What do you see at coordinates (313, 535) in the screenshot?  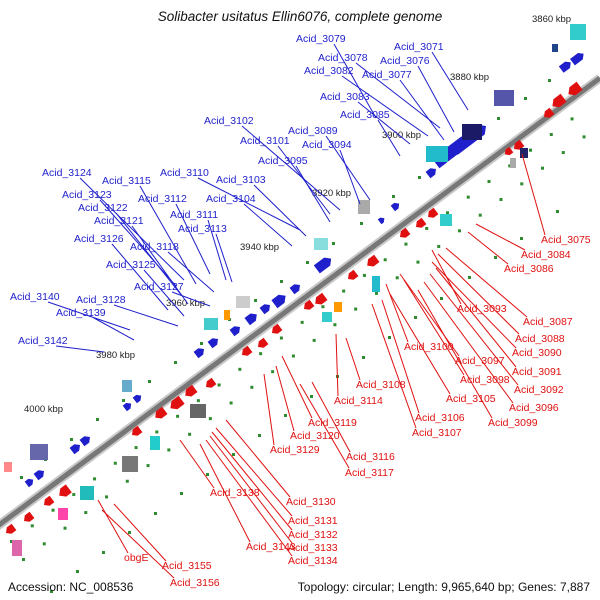 I see `gene-label: Acid_3132` at bounding box center [313, 535].